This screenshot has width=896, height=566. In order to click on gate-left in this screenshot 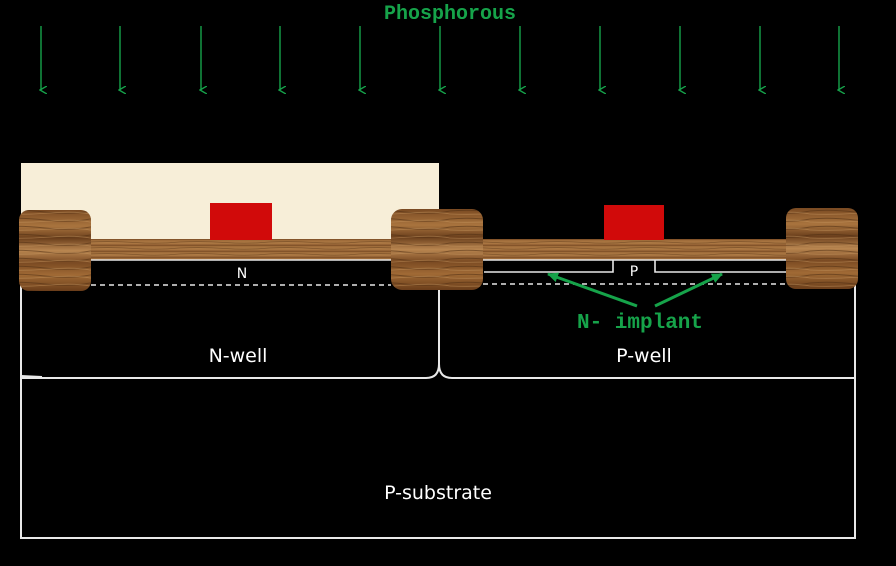, I will do `click(241, 221)`.